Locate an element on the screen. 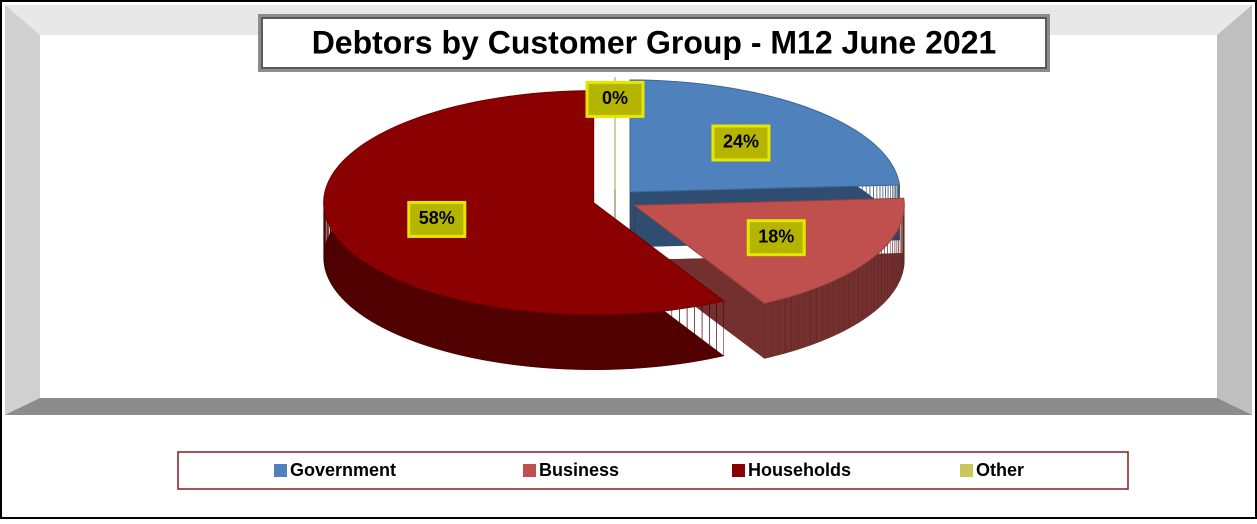 Image resolution: width=1257 pixels, height=524 pixels. data-label: 24% is located at coordinates (741, 142).